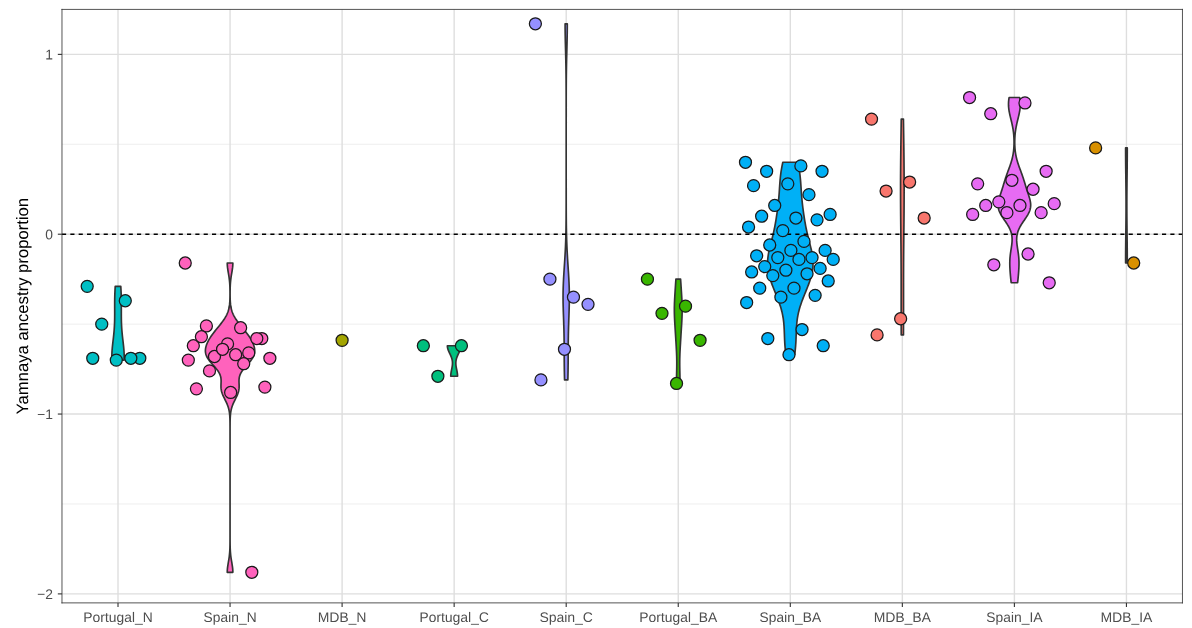 The image size is (1192, 628). What do you see at coordinates (49, 54) in the screenshot?
I see `y-tick-label: 1` at bounding box center [49, 54].